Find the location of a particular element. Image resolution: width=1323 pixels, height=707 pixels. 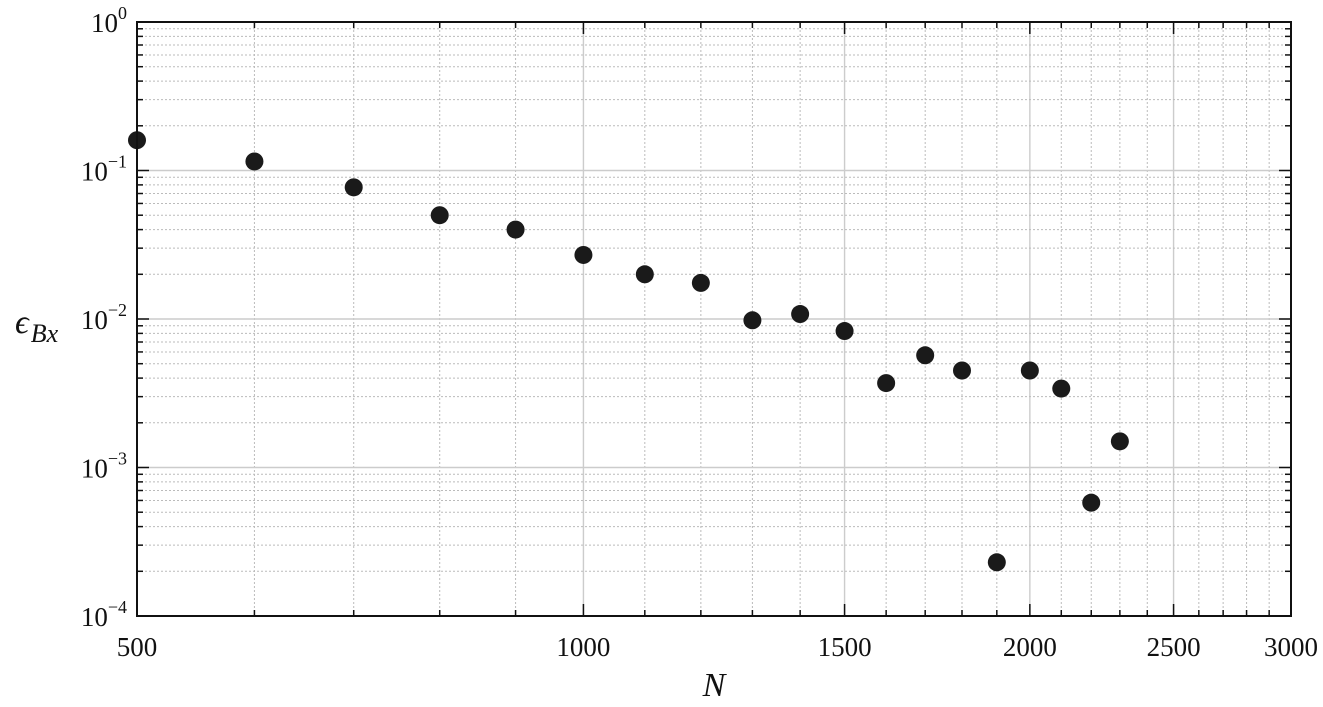

y-axis-title-base: ϵ is located at coordinates (22, 322).